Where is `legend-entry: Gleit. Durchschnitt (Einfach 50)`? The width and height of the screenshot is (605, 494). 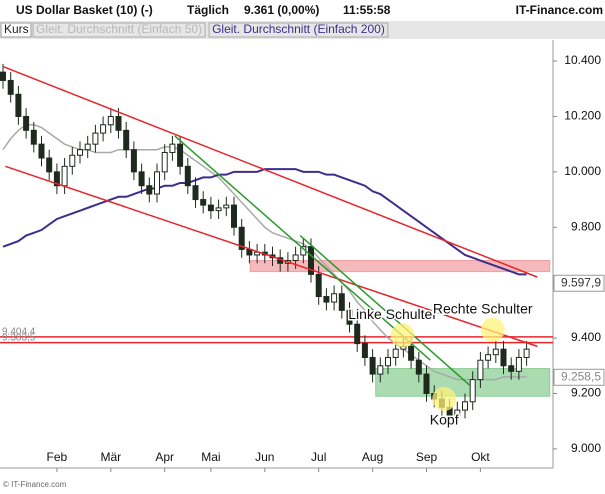 legend-entry: Gleit. Durchschnitt (Einfach 50) is located at coordinates (119, 29).